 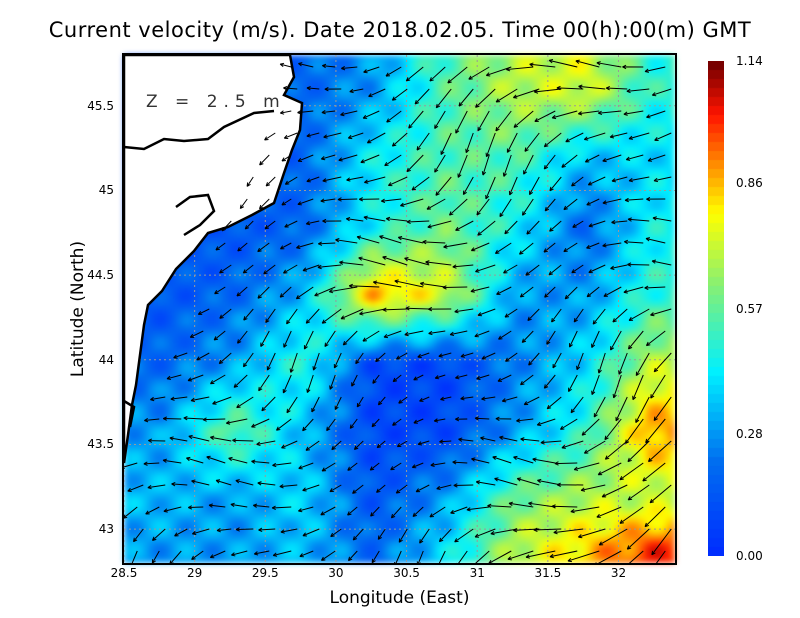 I want to click on x-tick-label: 31.5, so click(x=548, y=573).